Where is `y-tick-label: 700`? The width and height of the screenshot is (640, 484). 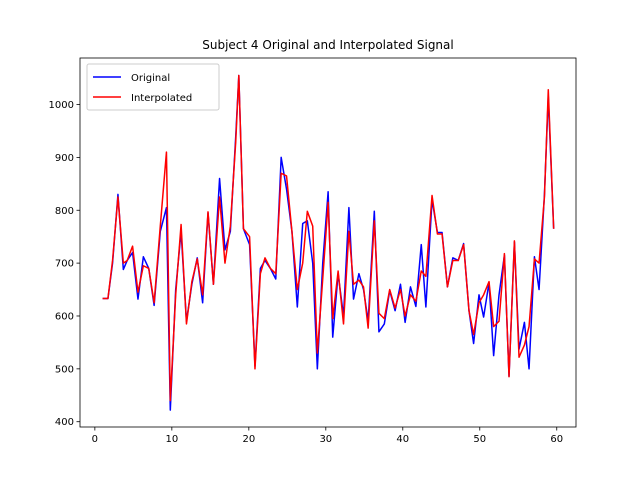 y-tick-label: 700 is located at coordinates (64, 264).